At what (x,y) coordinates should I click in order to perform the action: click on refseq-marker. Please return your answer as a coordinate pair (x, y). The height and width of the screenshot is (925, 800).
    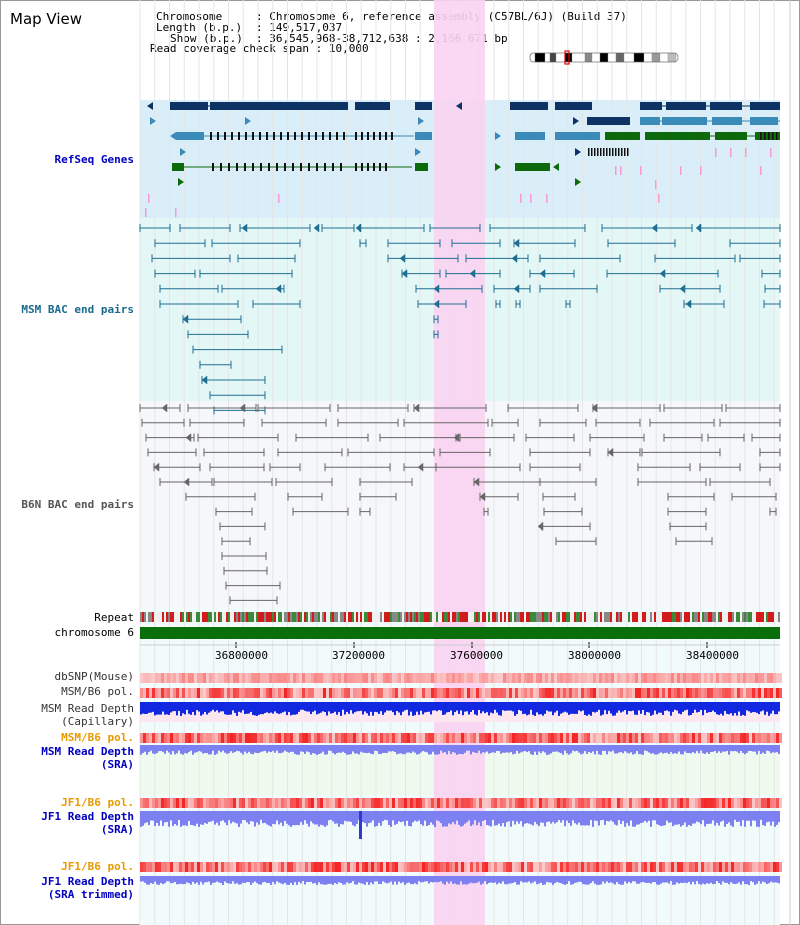
    Looking at the image, I should click on (616, 170).